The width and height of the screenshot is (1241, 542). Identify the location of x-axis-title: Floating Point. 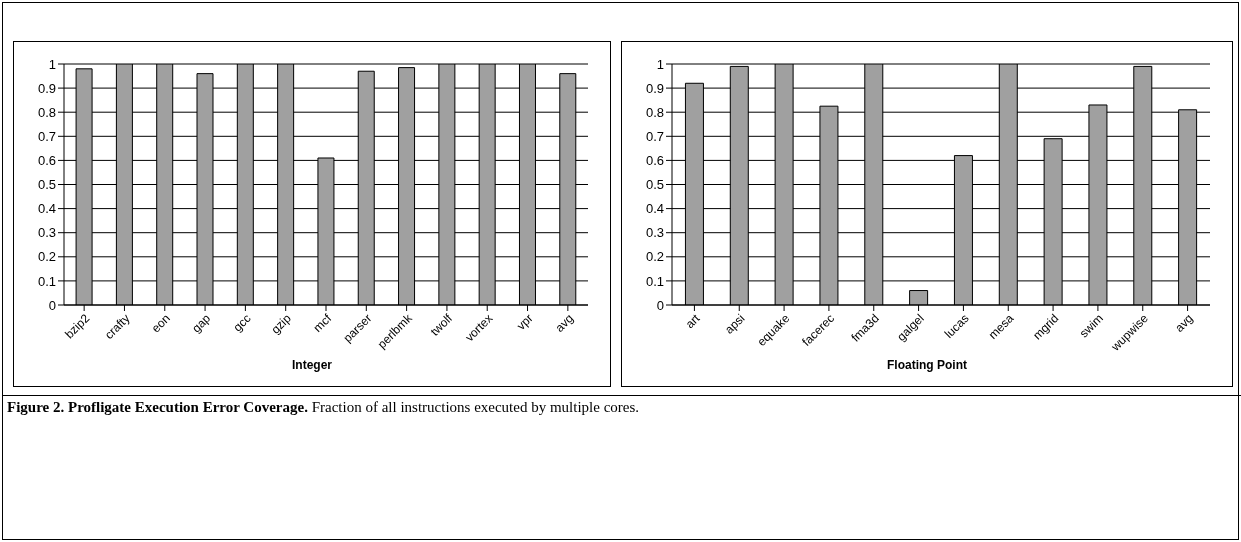
(927, 365).